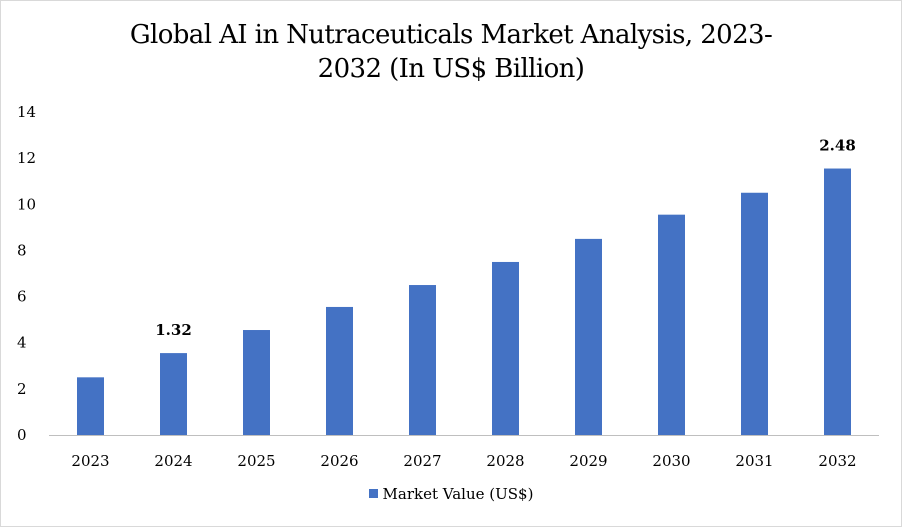  What do you see at coordinates (339, 461) in the screenshot?
I see `x-tick-label: 2026` at bounding box center [339, 461].